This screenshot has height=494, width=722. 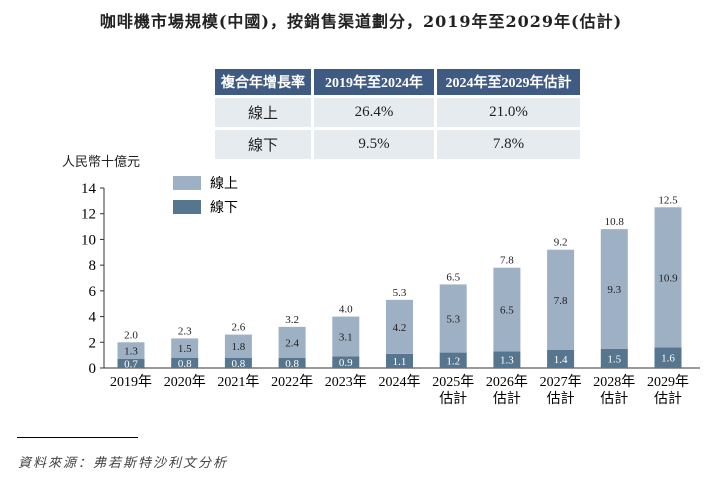 What do you see at coordinates (292, 382) in the screenshot?
I see `x-tick-label: 2022年` at bounding box center [292, 382].